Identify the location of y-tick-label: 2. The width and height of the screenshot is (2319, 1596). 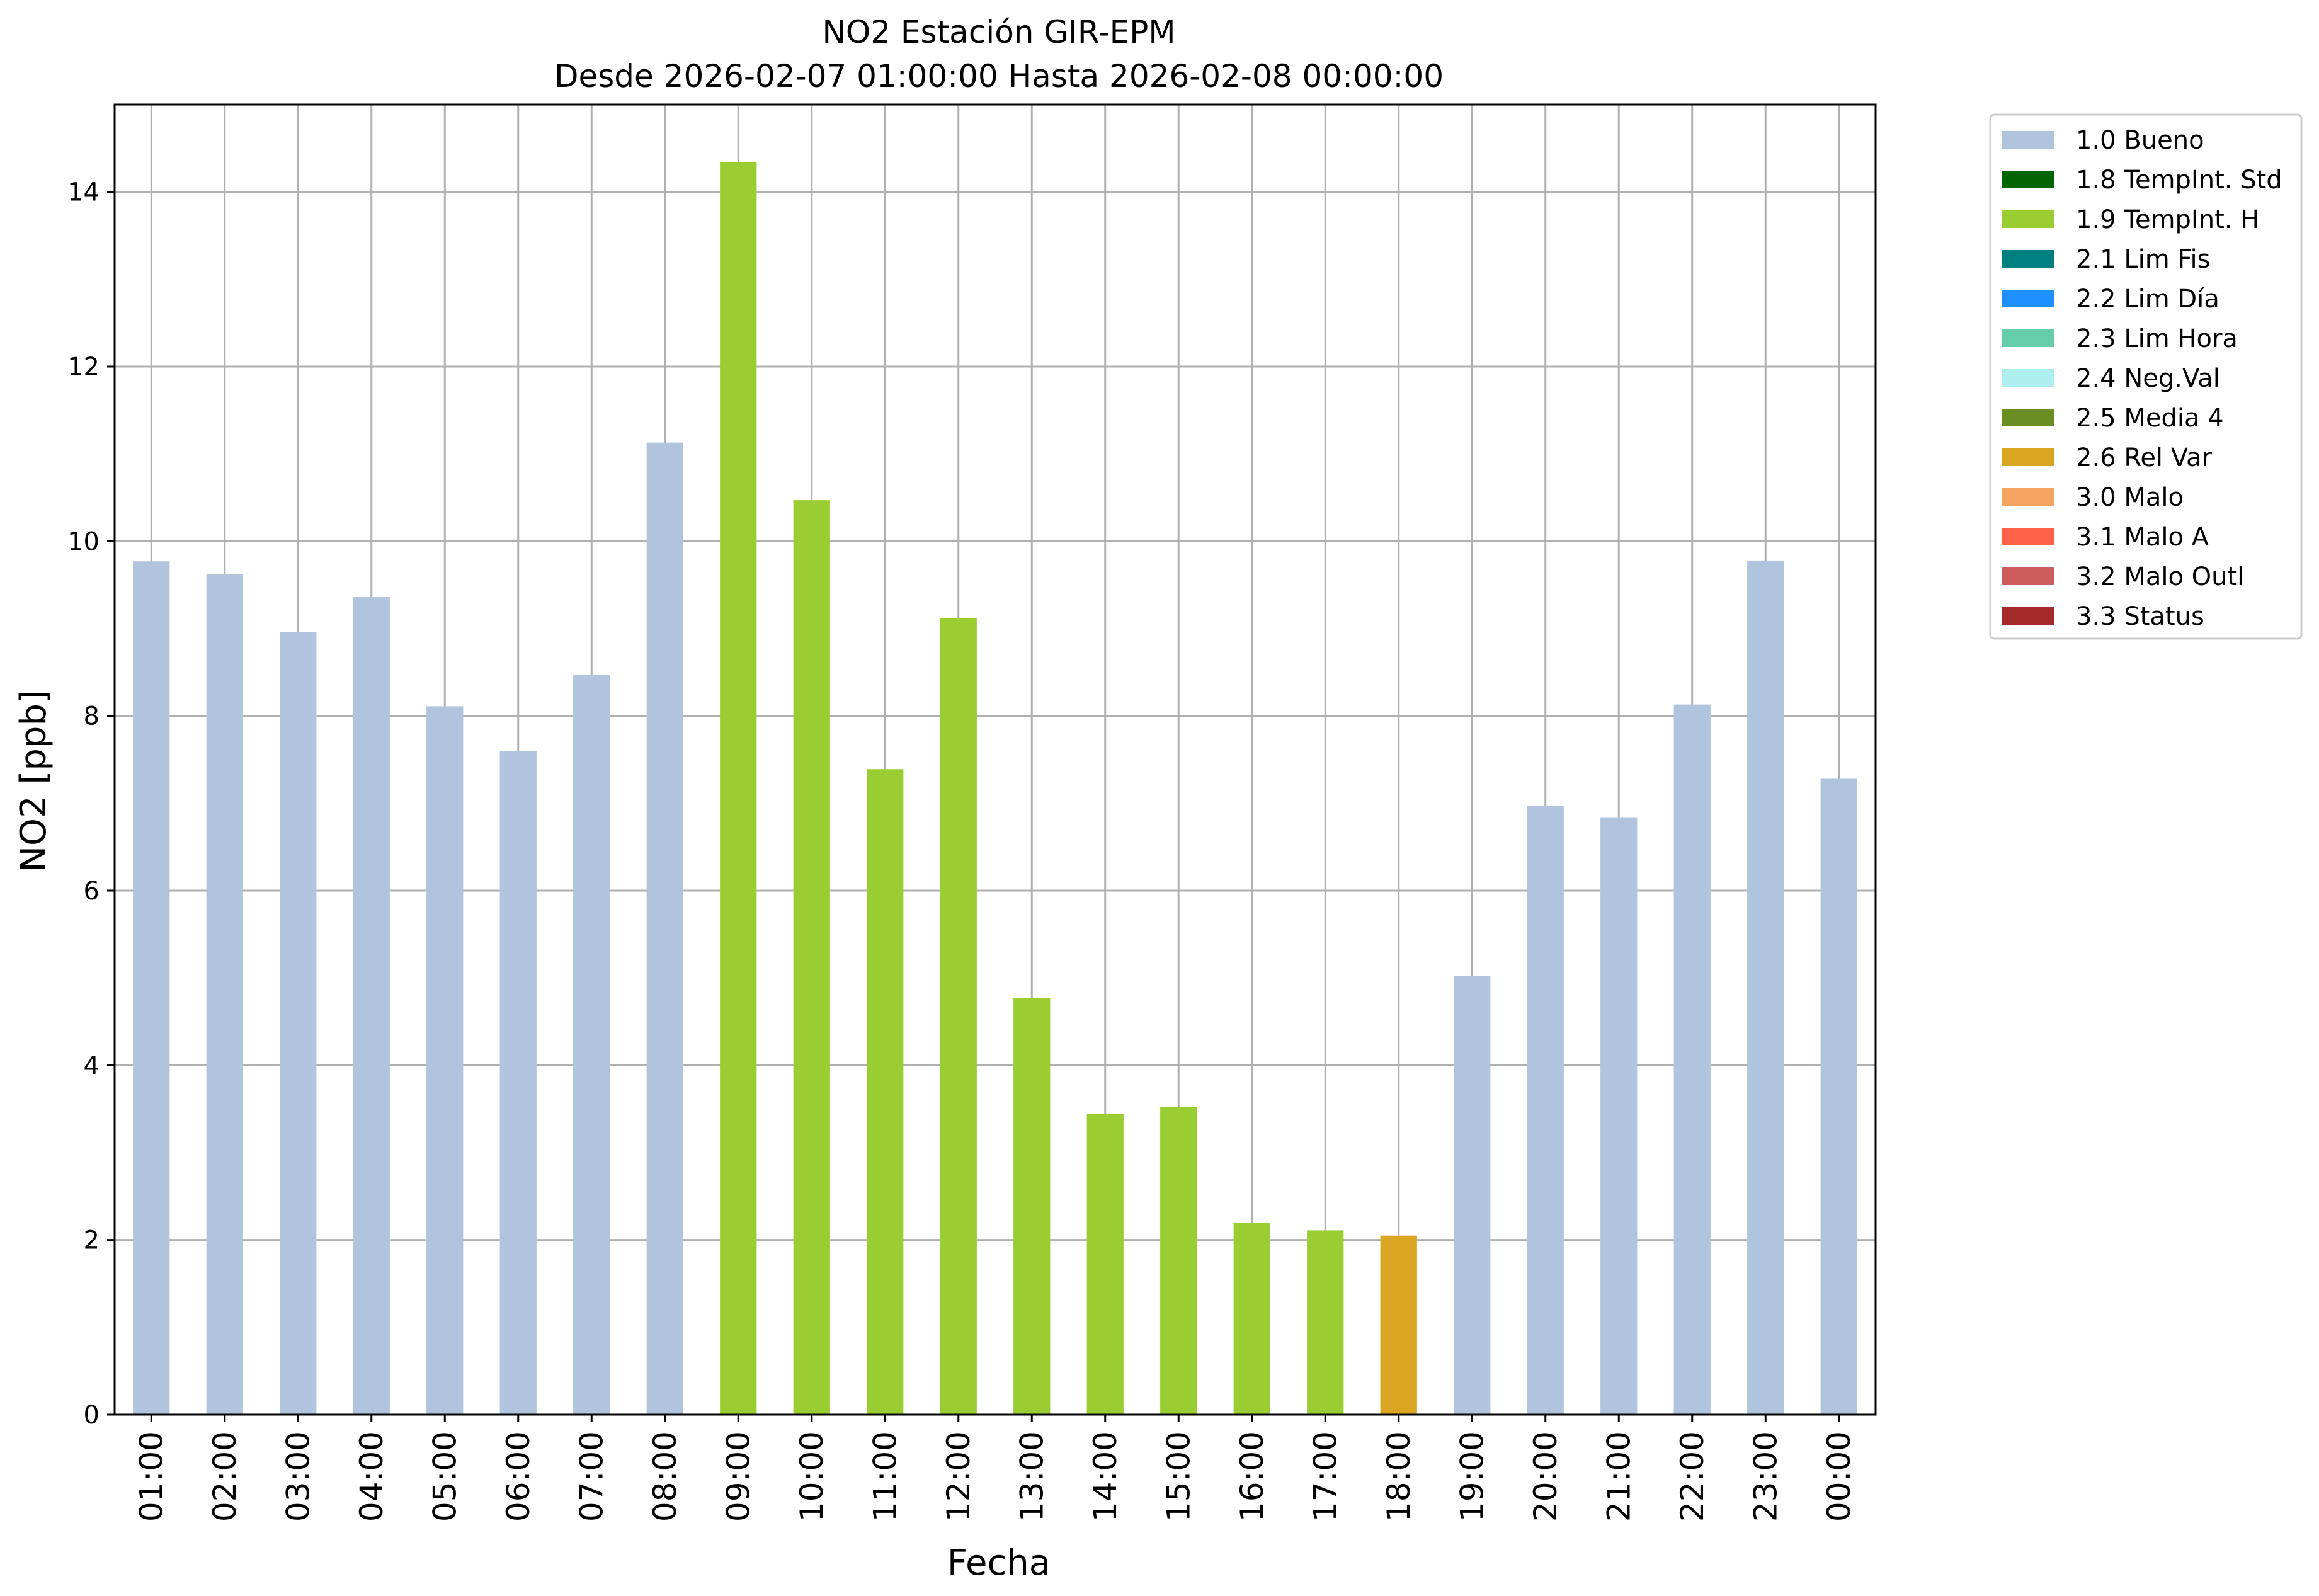
(92, 1240).